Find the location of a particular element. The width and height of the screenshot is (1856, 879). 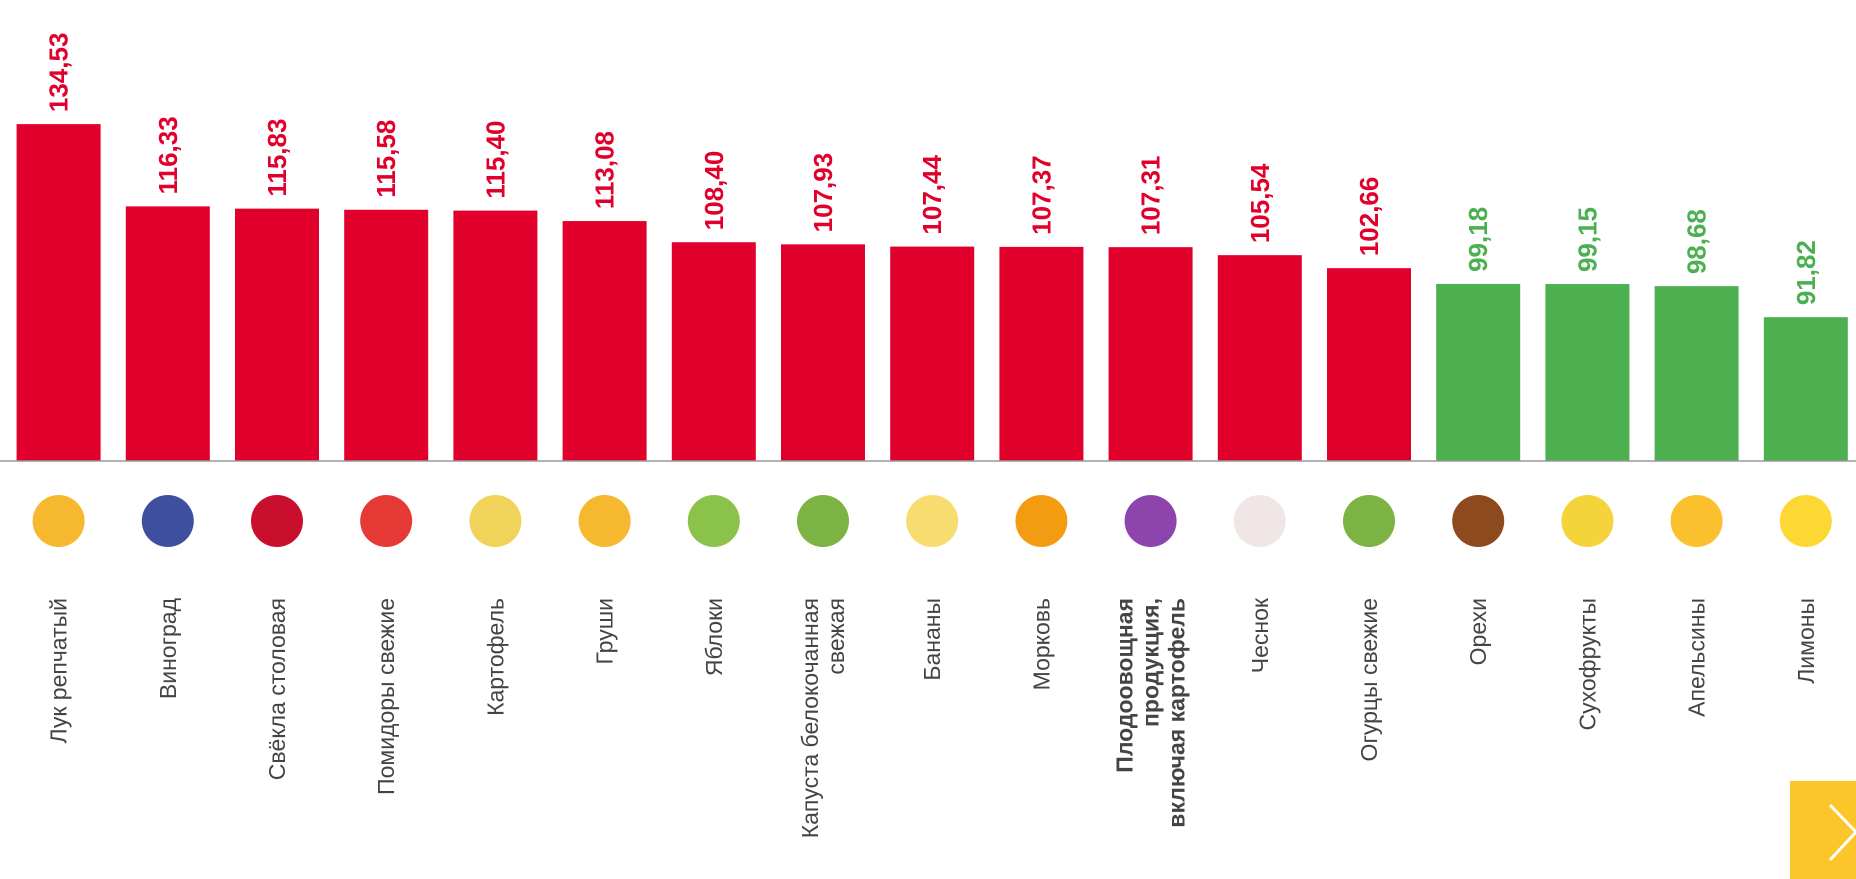

next-button is located at coordinates (1823, 830).